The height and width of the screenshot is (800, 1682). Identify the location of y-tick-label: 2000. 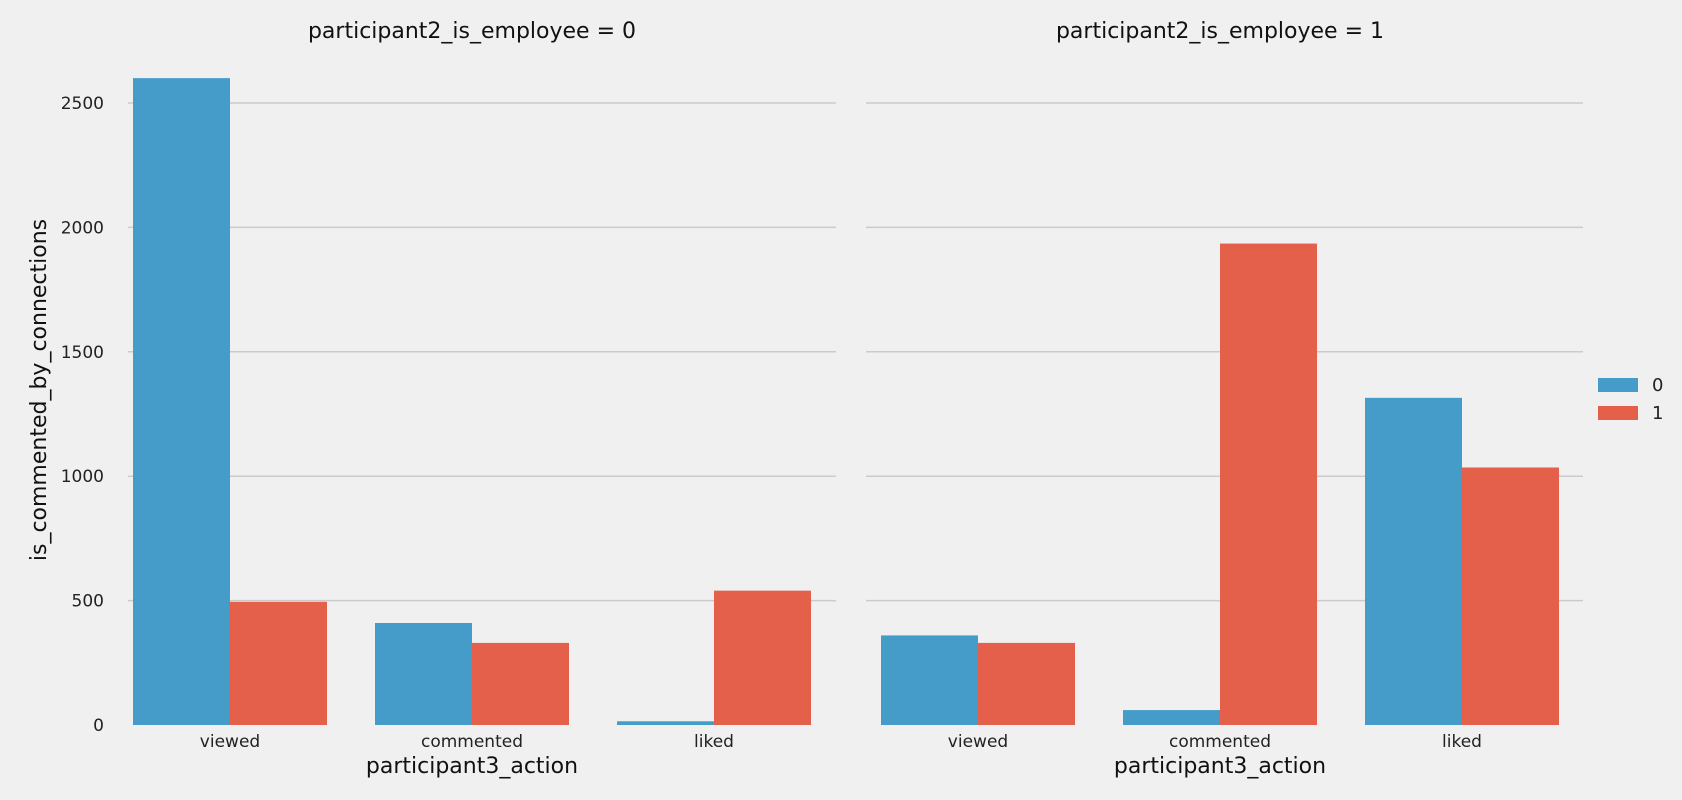
(82, 228).